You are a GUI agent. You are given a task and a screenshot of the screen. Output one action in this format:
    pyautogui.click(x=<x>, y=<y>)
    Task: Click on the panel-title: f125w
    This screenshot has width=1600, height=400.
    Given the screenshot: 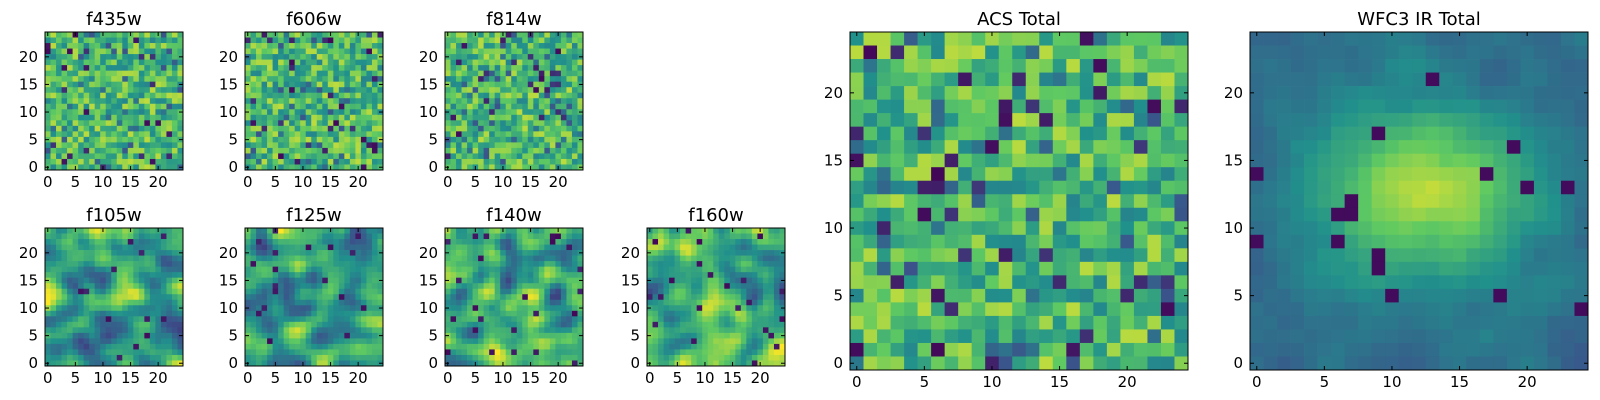 What is the action you would take?
    pyautogui.click(x=313, y=215)
    